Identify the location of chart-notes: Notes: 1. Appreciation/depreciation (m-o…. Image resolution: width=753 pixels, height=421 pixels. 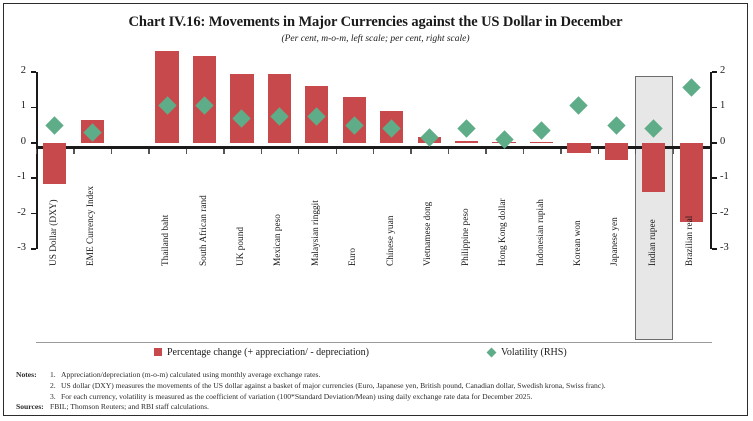
(379, 391).